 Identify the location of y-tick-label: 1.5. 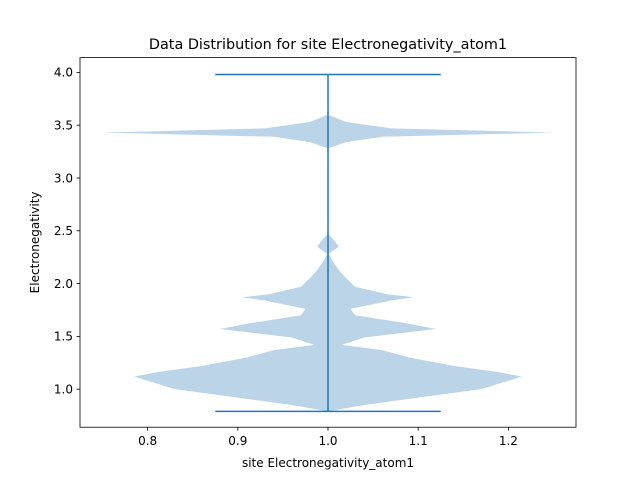
(63, 337).